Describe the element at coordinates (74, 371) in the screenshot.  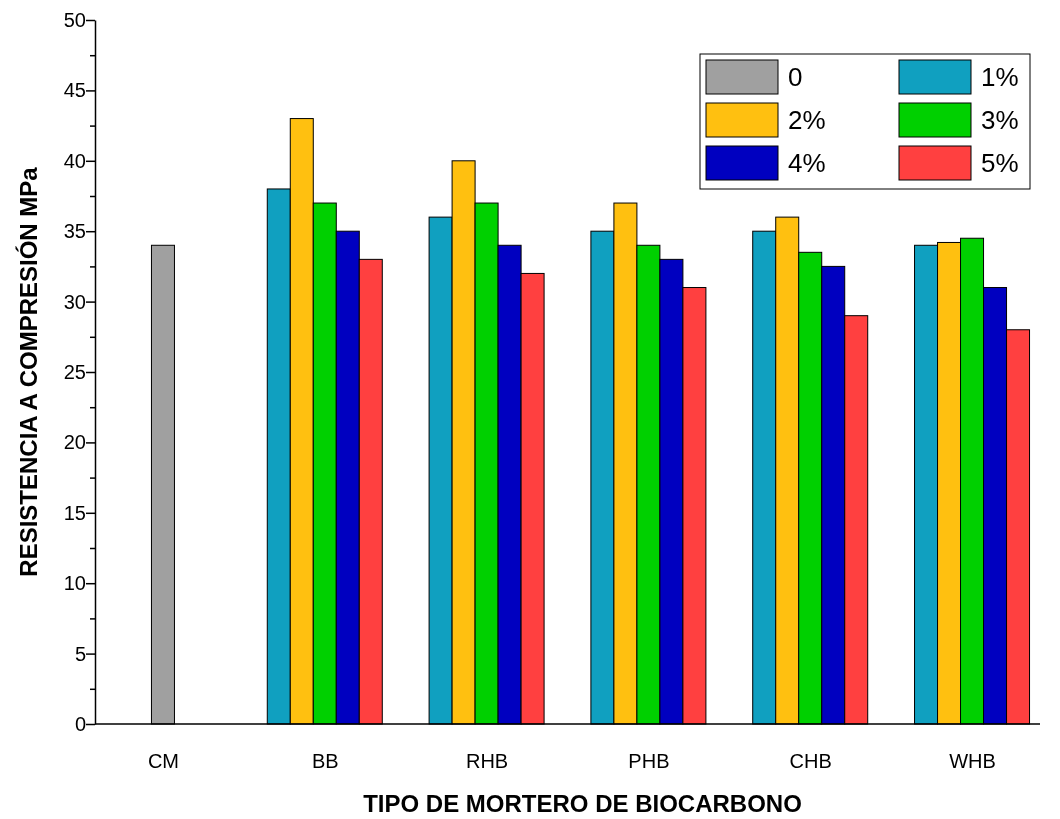
I see `y-tick-label: 25` at that location.